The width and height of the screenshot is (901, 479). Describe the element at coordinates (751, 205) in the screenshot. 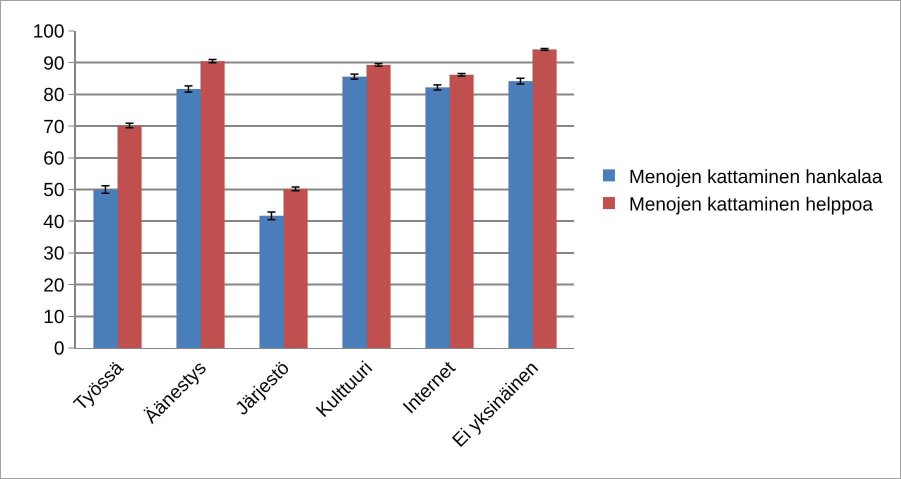

I see `legend-label: Menojen kattaminen helppoa` at that location.